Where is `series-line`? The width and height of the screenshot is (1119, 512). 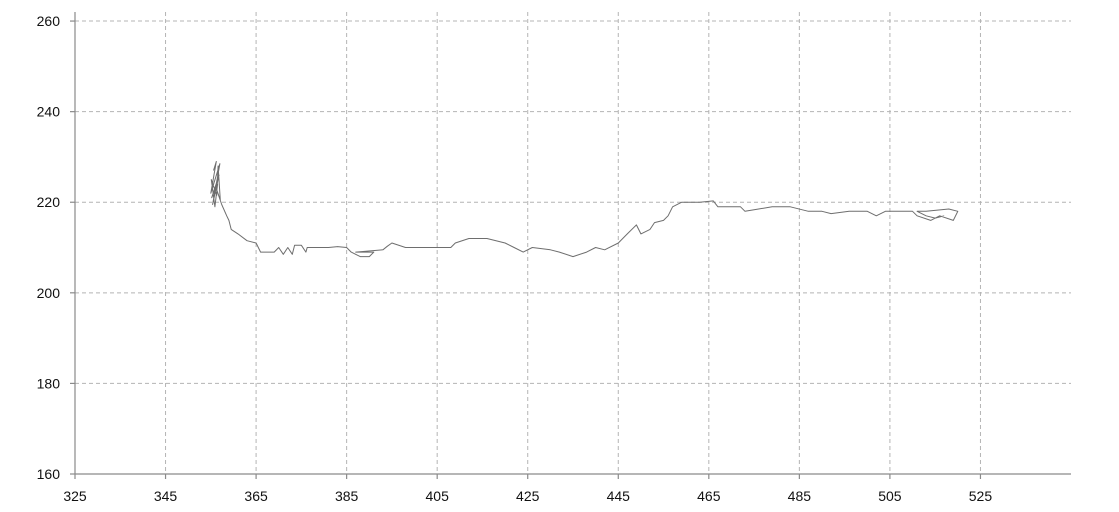 series-line is located at coordinates (584, 209).